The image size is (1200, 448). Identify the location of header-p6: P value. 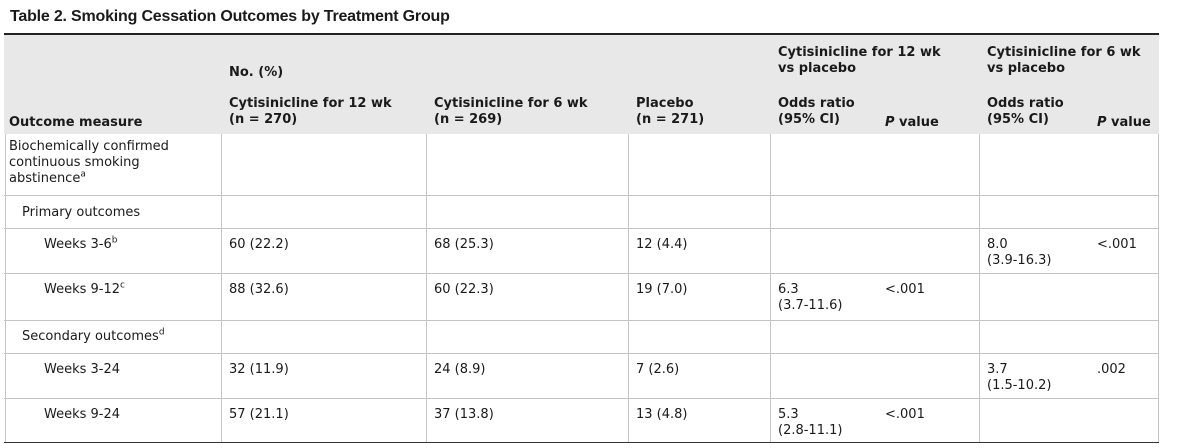
(1124, 123).